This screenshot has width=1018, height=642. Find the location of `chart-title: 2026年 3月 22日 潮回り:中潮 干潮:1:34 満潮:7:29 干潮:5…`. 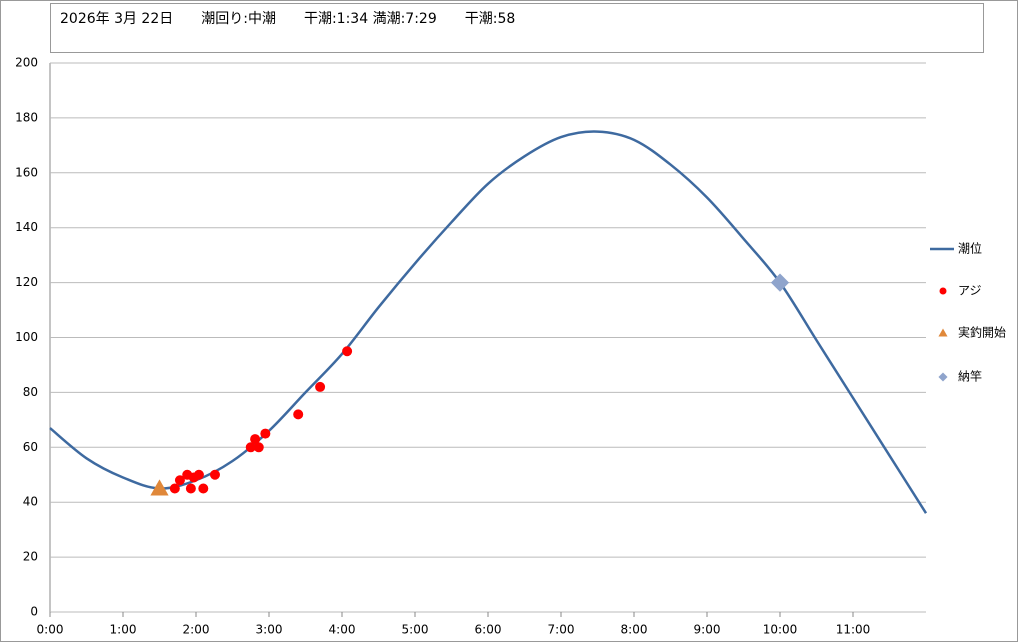

chart-title: 2026年 3月 22日 潮回り:中潮 干潮:1:34 満潮:7:29 干潮:5… is located at coordinates (287, 19).